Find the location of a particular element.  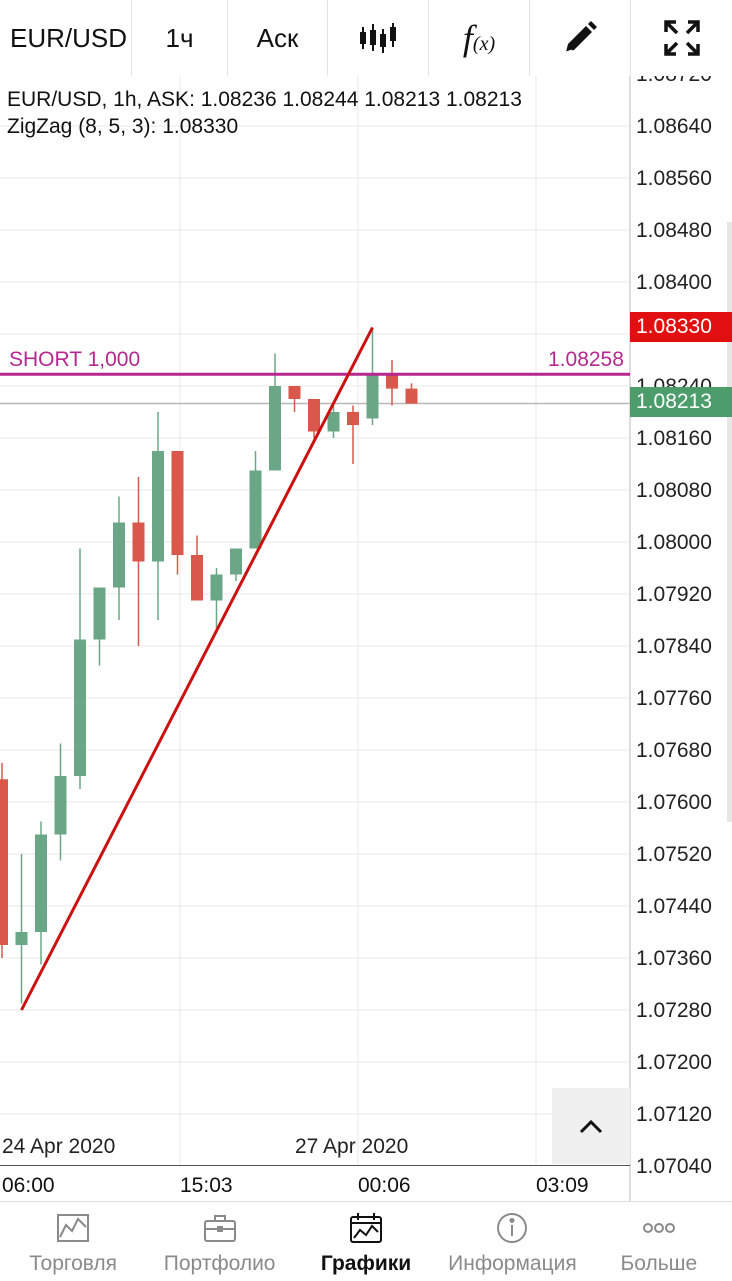

nav-charts: Графики is located at coordinates (366, 1241).